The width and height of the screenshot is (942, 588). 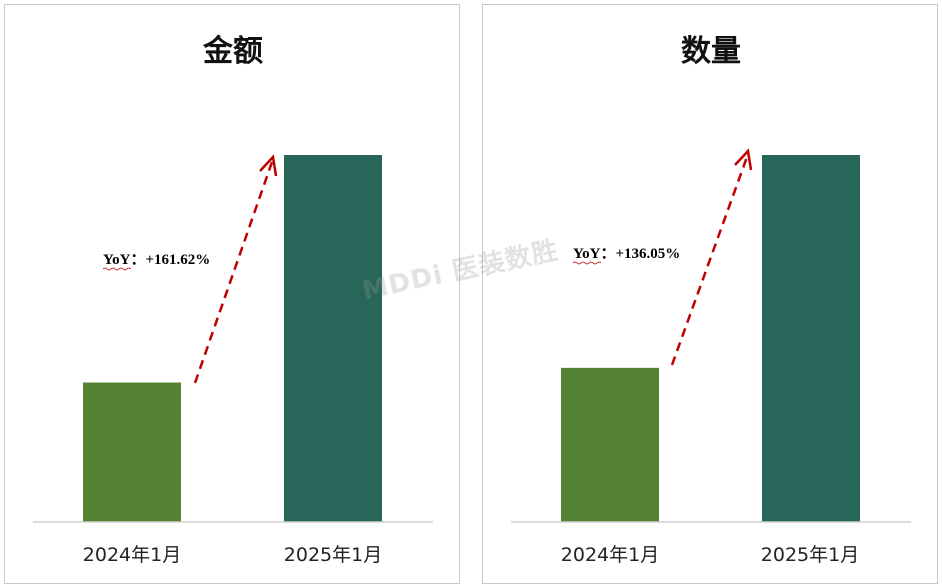 I want to click on yoy-annotation: YoY：+161.62%, so click(x=156, y=260).